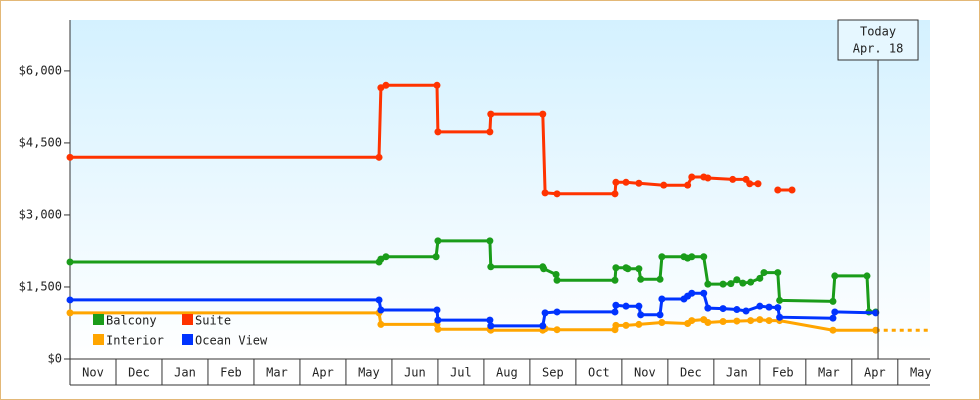 This screenshot has width=980, height=400. What do you see at coordinates (40, 214) in the screenshot?
I see `y-tick-label: $3,000` at bounding box center [40, 214].